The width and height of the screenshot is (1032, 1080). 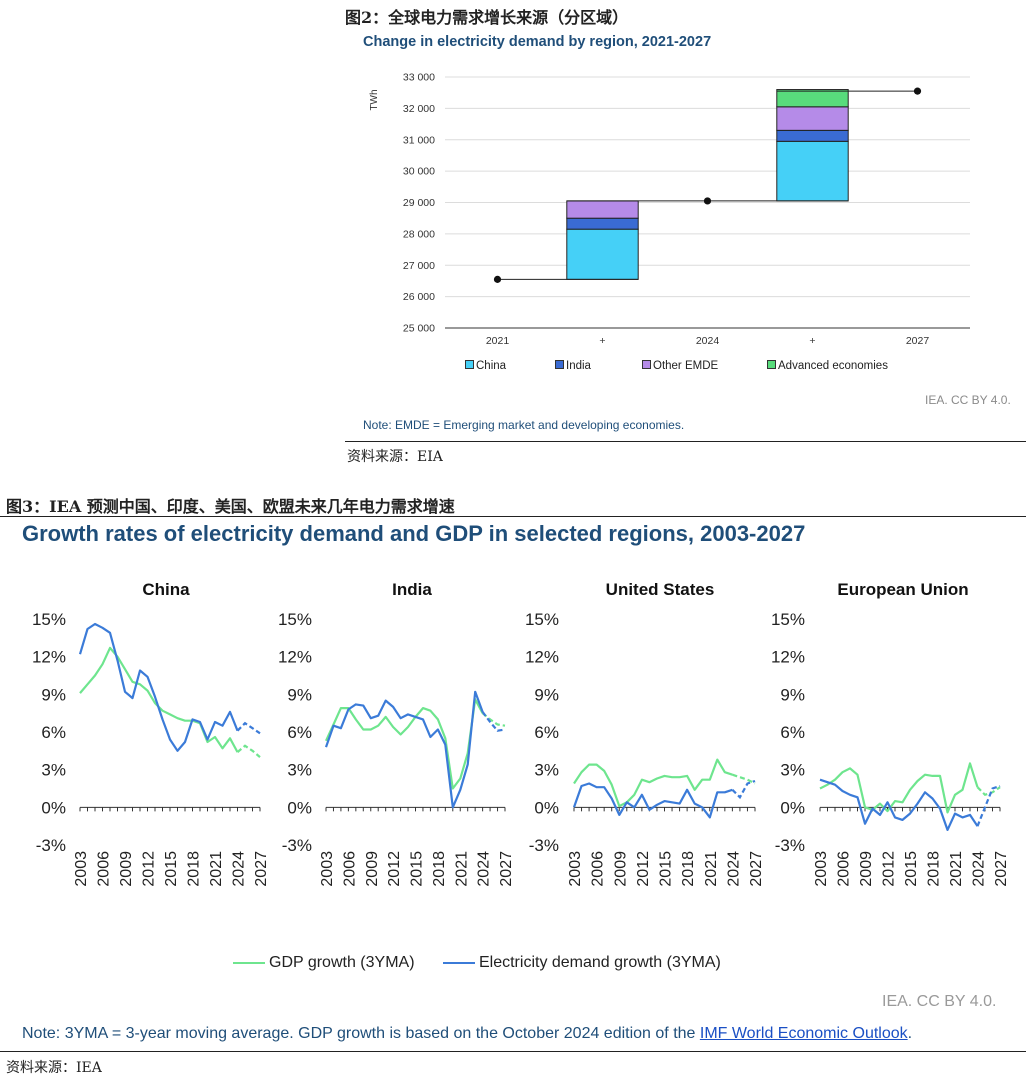 What do you see at coordinates (419, 266) in the screenshot?
I see `y-tick-label: 27 000` at bounding box center [419, 266].